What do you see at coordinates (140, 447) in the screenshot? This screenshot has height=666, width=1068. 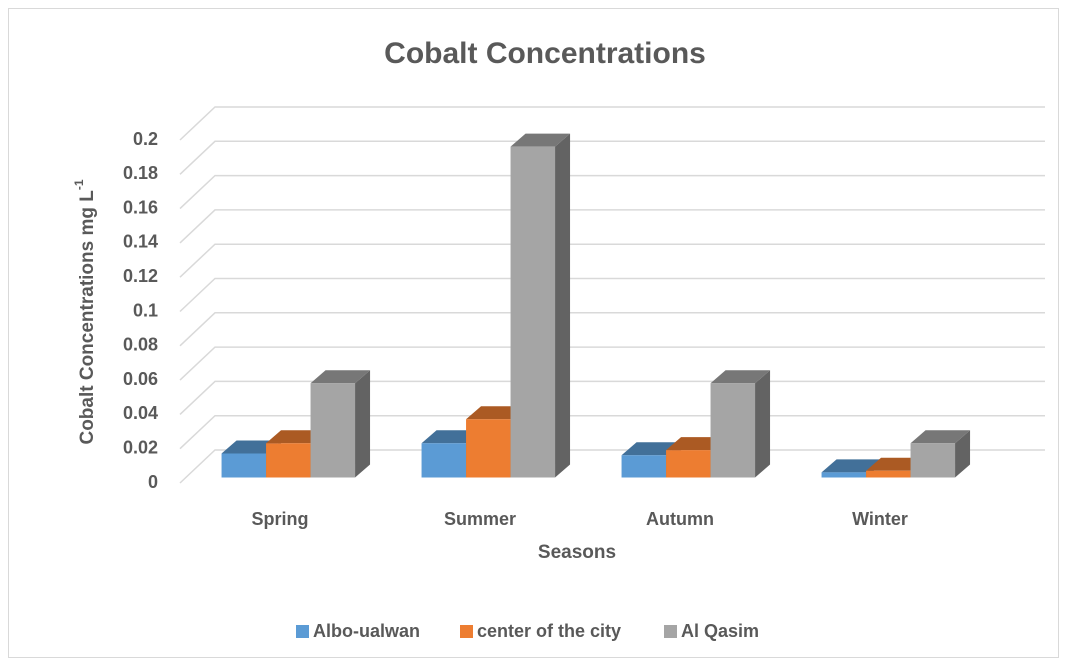 I see `y-tick-label: 0.02` at bounding box center [140, 447].